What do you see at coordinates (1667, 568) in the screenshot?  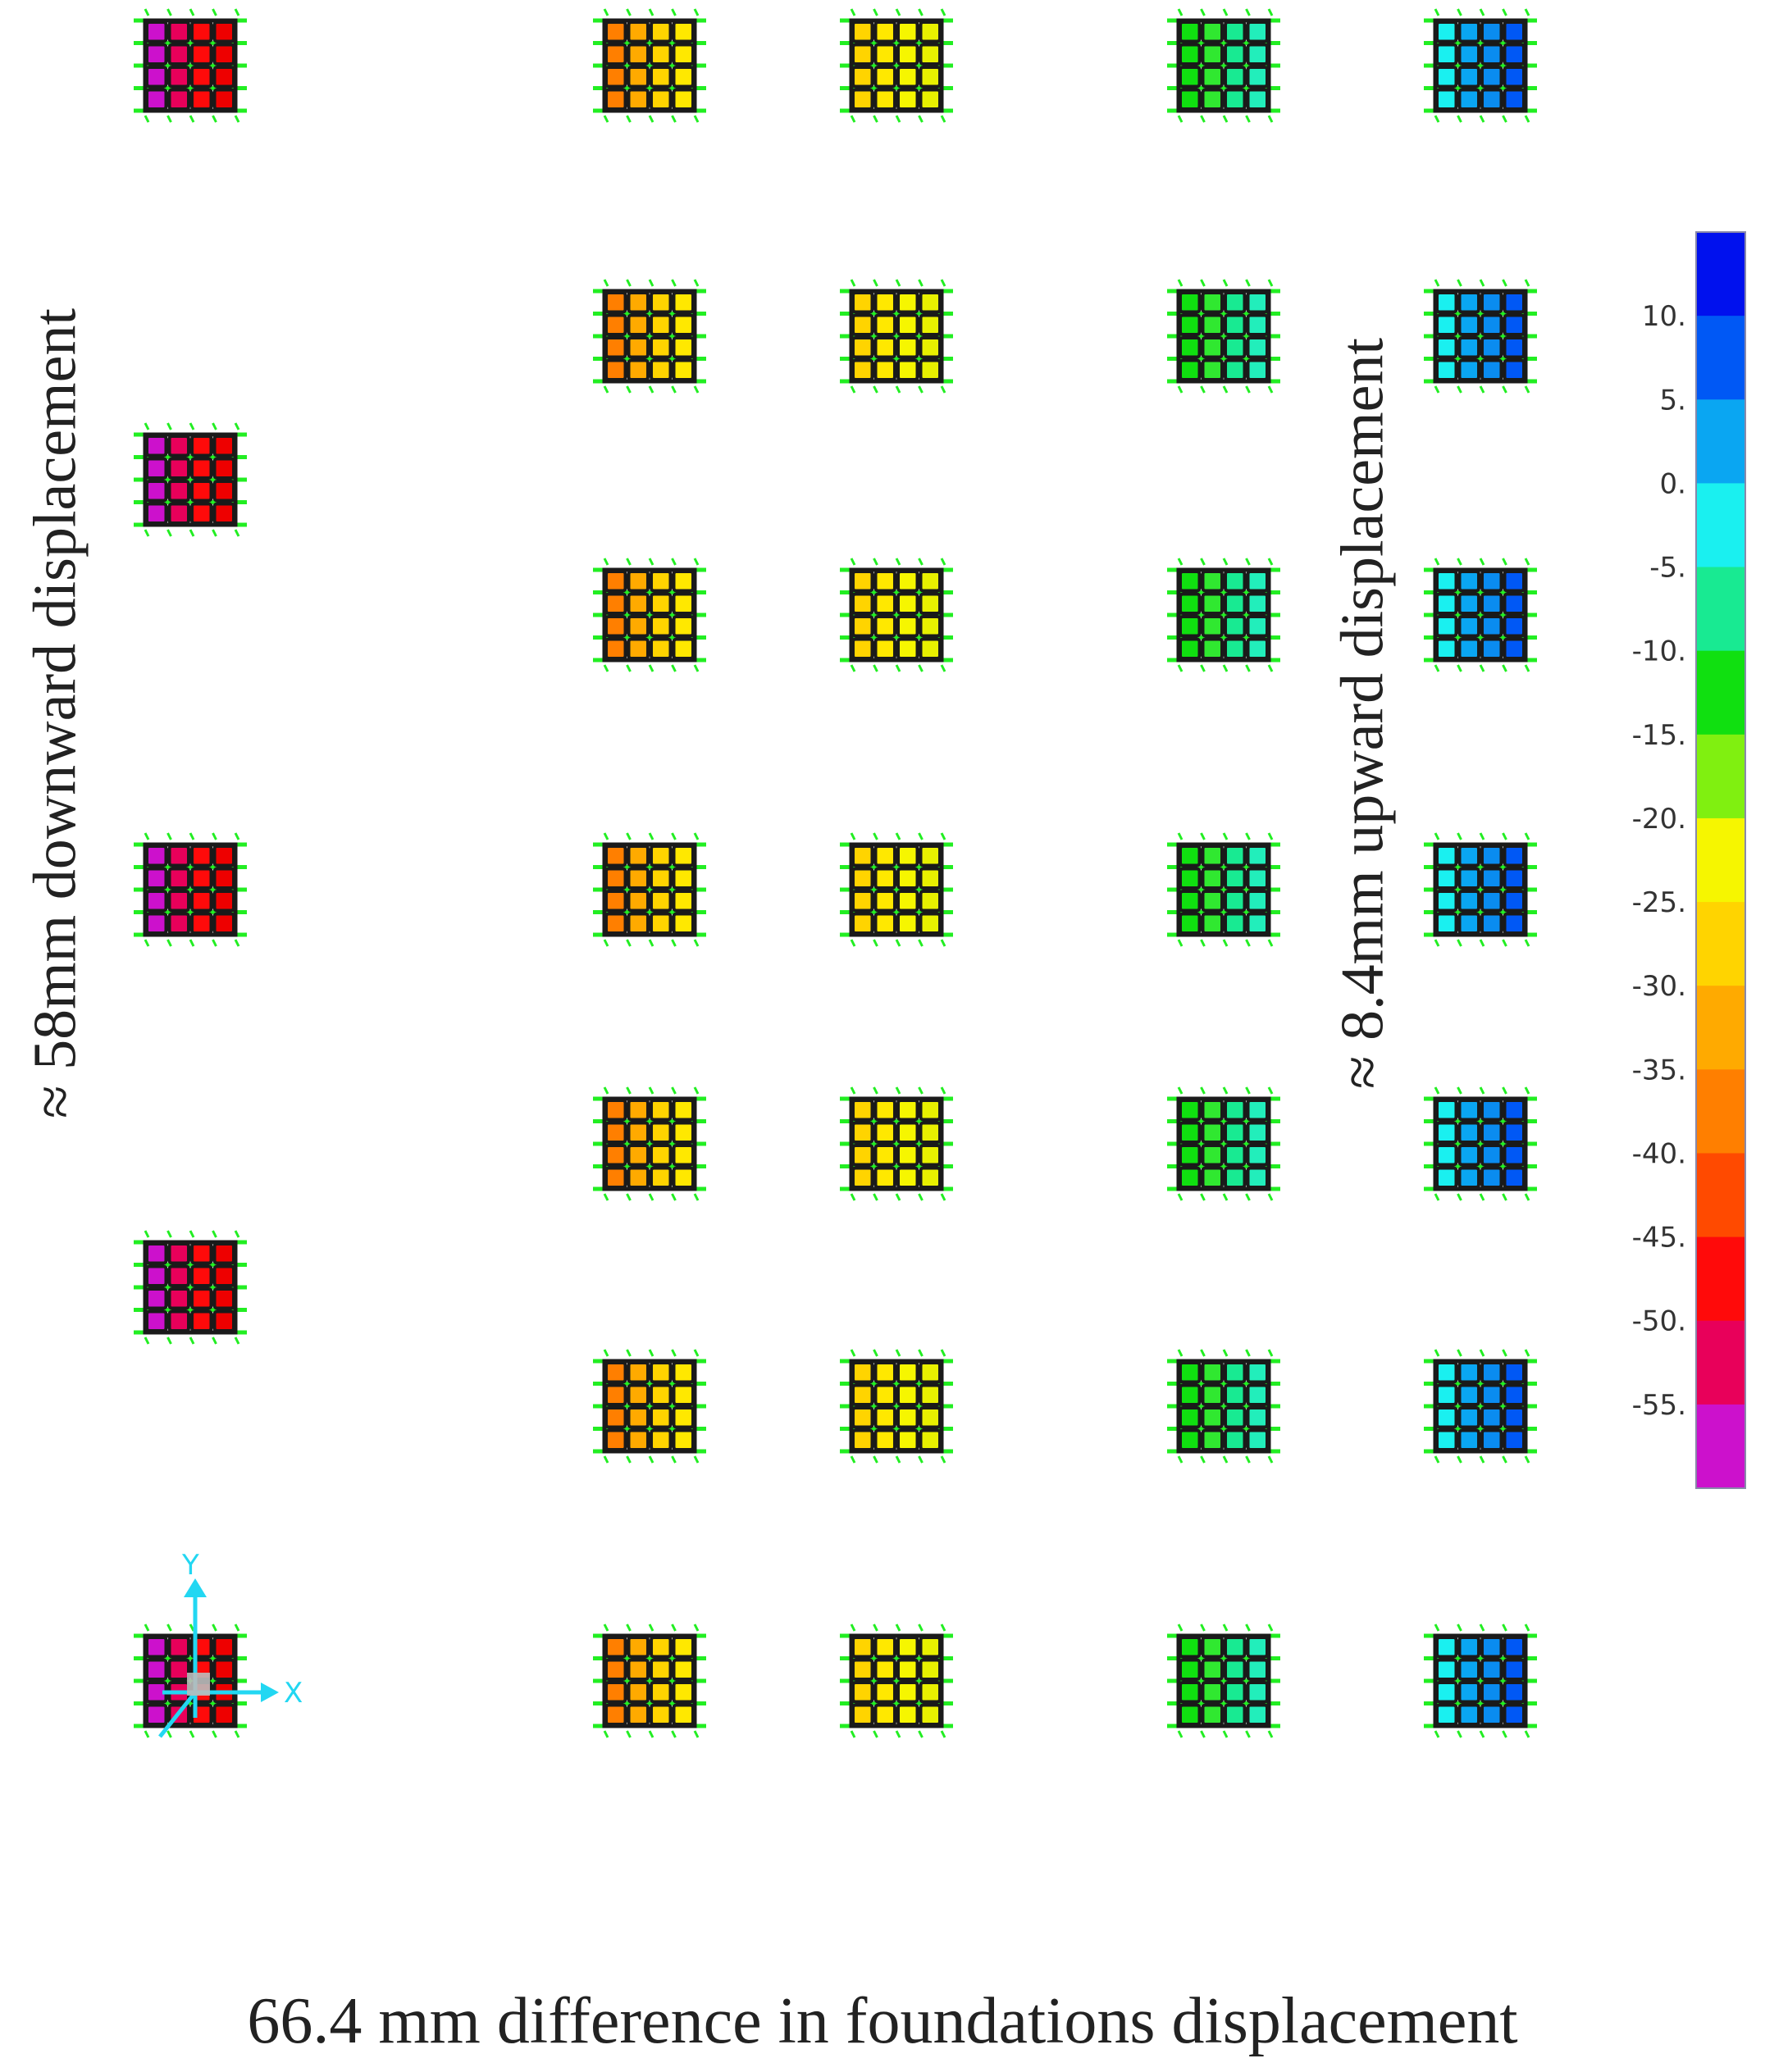 I see `colorbar-tick-label: -5.` at bounding box center [1667, 568].